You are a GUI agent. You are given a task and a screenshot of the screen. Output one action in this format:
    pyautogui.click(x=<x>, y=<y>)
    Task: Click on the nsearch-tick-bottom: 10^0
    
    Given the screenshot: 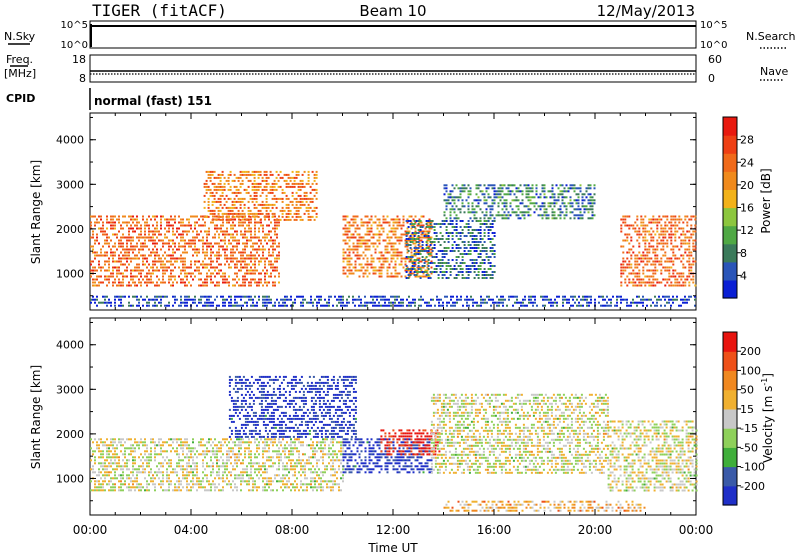 What is the action you would take?
    pyautogui.click(x=713, y=45)
    